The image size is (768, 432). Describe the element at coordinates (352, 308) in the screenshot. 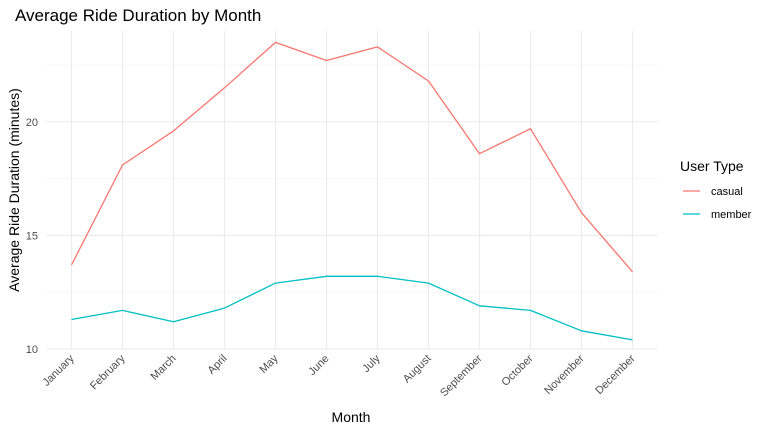

I see `series-line-member` at that location.